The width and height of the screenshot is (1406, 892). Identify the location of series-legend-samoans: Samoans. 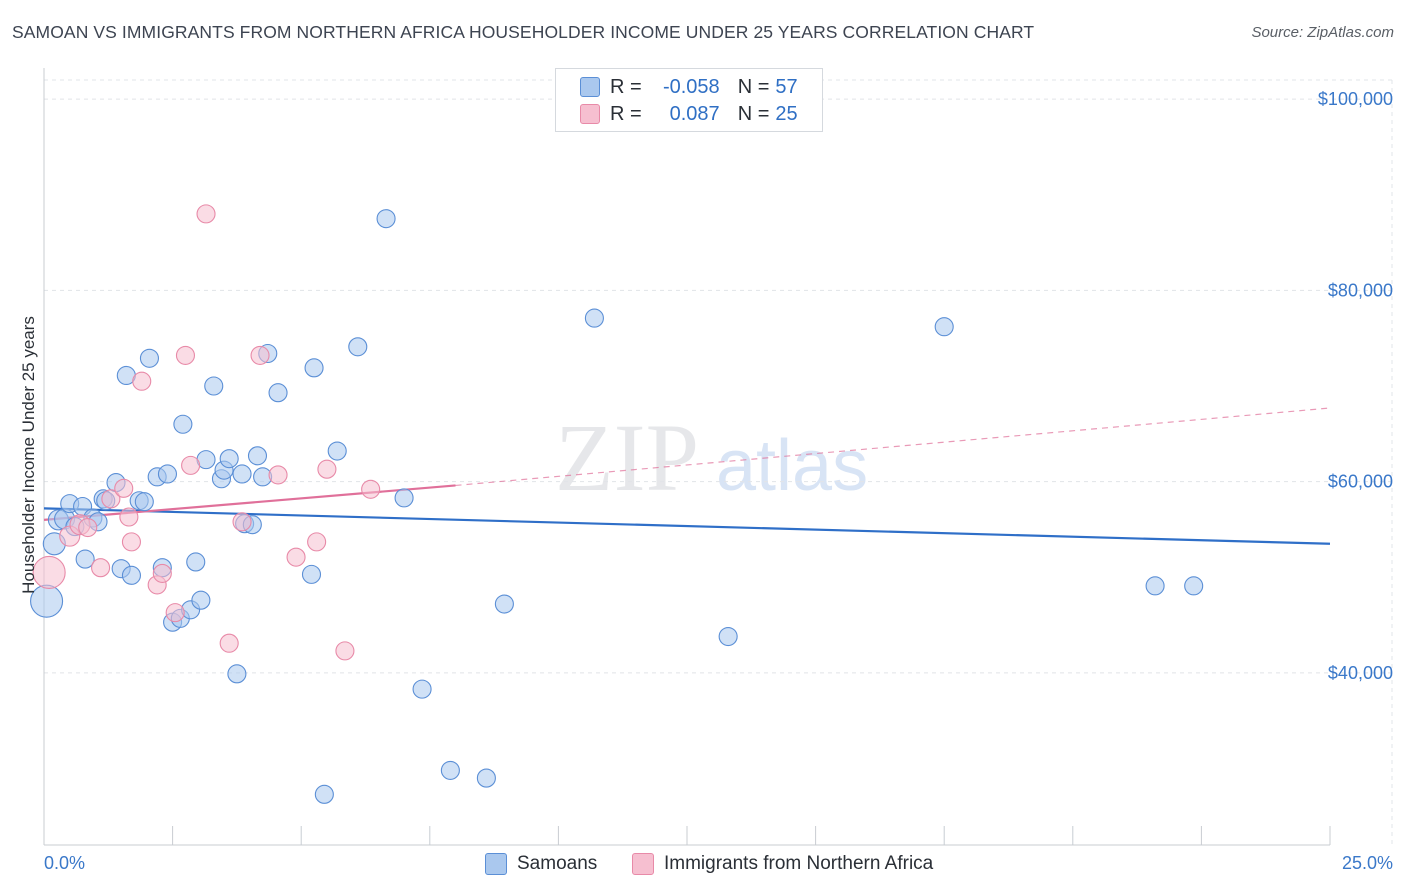
(541, 864).